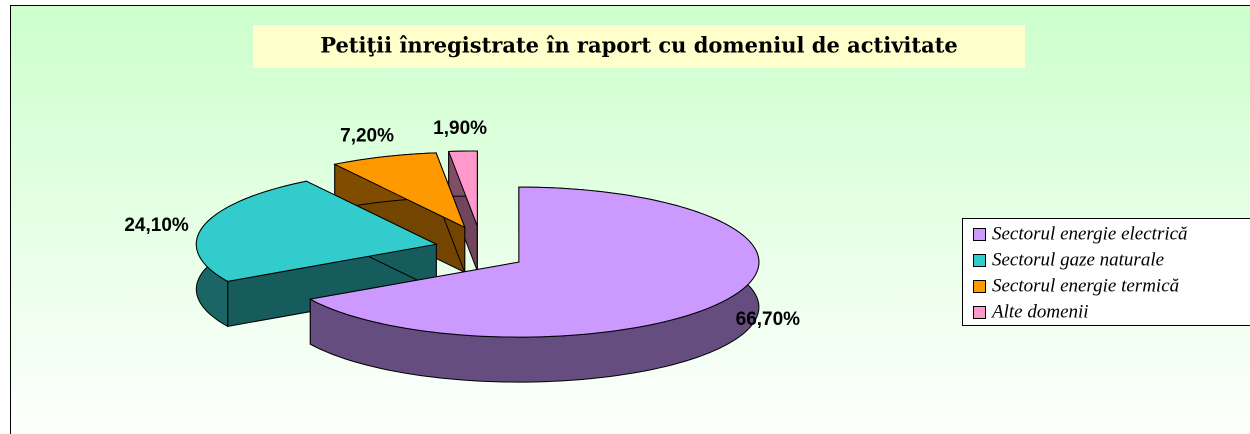 Image resolution: width=1250 pixels, height=434 pixels. Describe the element at coordinates (1090, 233) in the screenshot. I see `legend-label: Sectorul energie electrică` at that location.